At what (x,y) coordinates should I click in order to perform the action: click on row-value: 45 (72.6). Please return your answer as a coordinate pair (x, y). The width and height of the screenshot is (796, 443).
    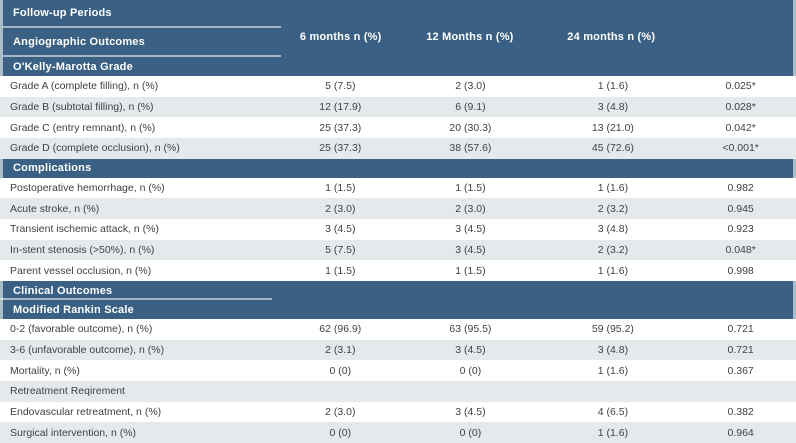
    Looking at the image, I should click on (612, 148).